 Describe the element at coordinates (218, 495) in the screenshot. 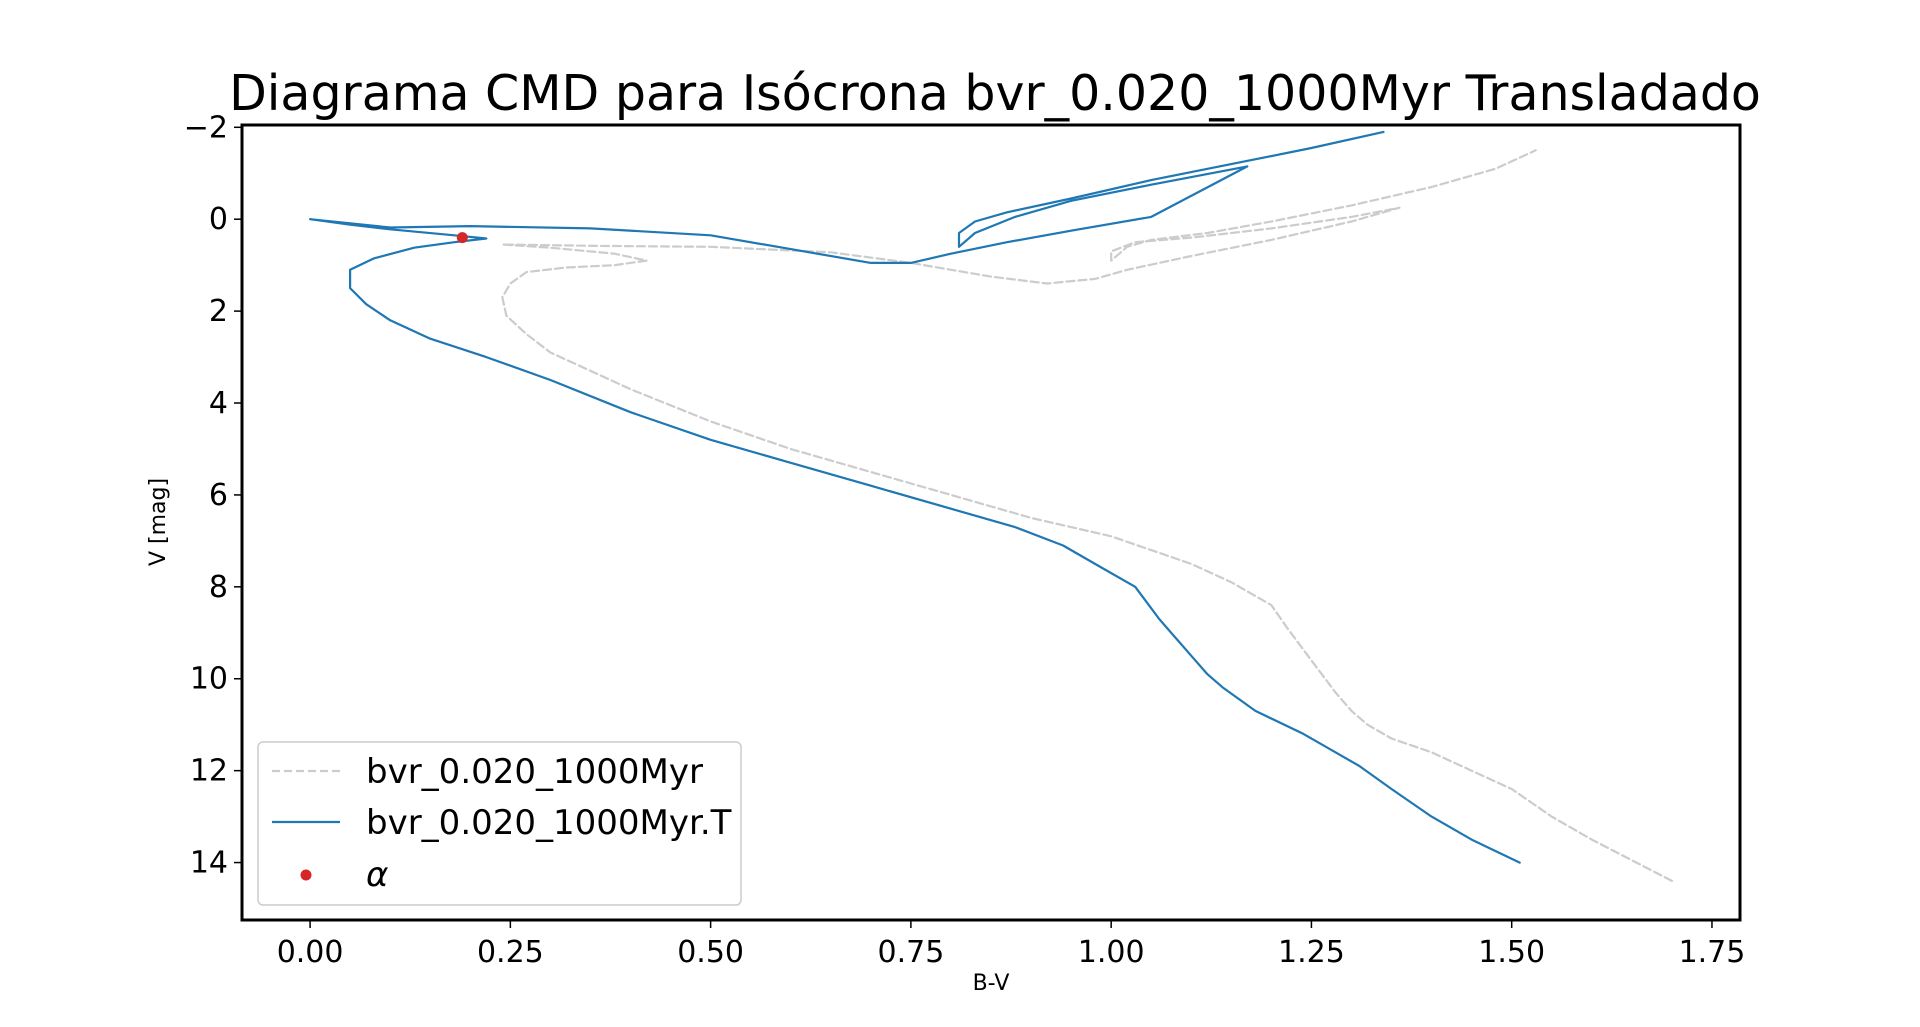

I see `y-tick-label: 6` at that location.